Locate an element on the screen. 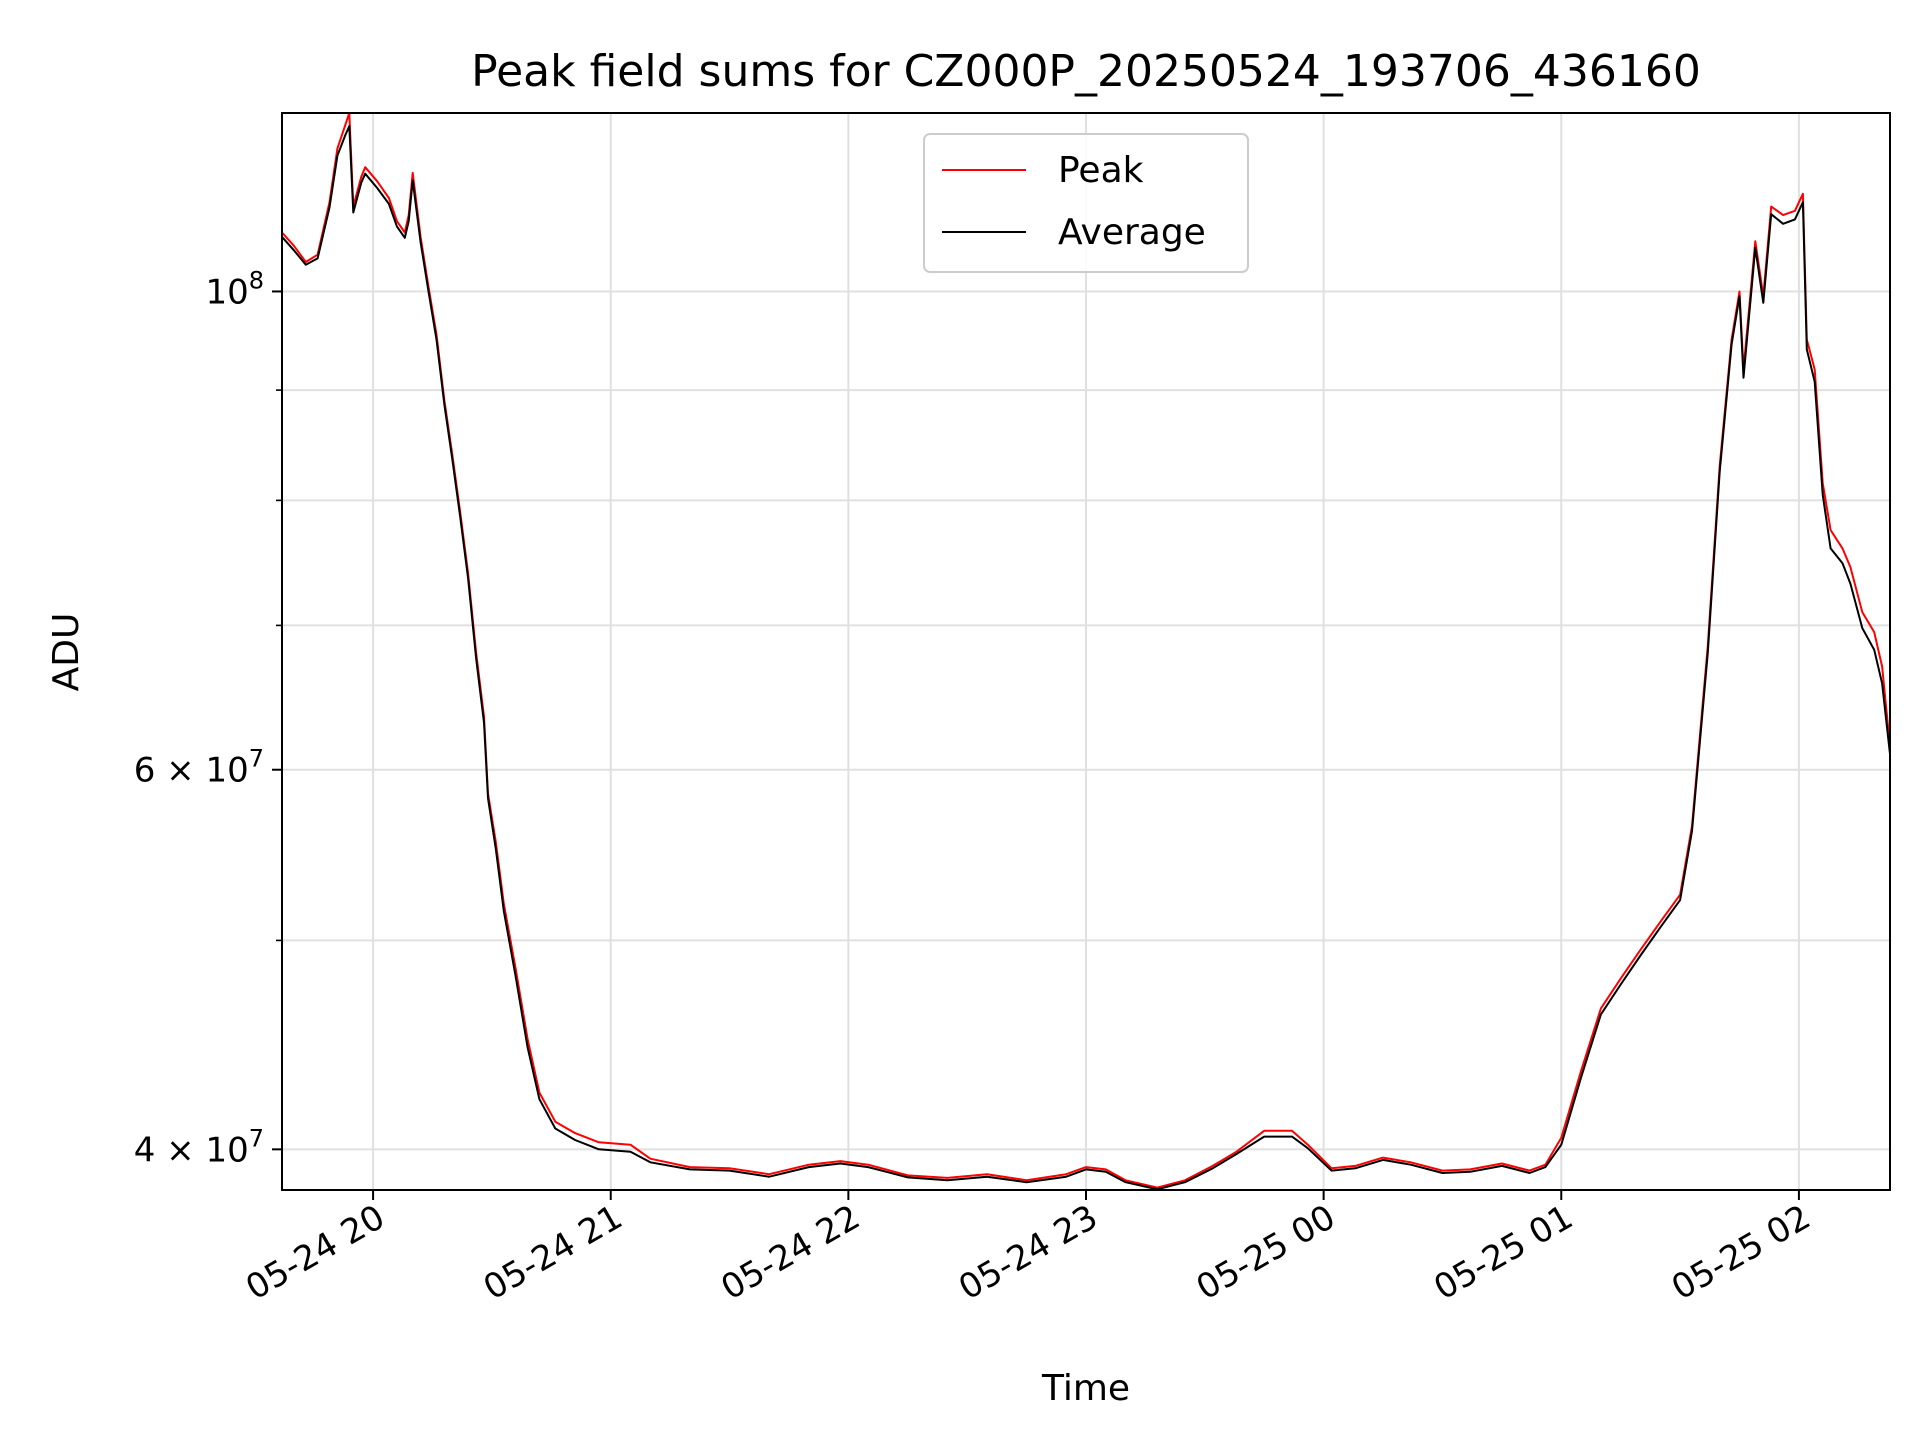 The image size is (1920, 1440). legend: Peak Average is located at coordinates (1086, 203).